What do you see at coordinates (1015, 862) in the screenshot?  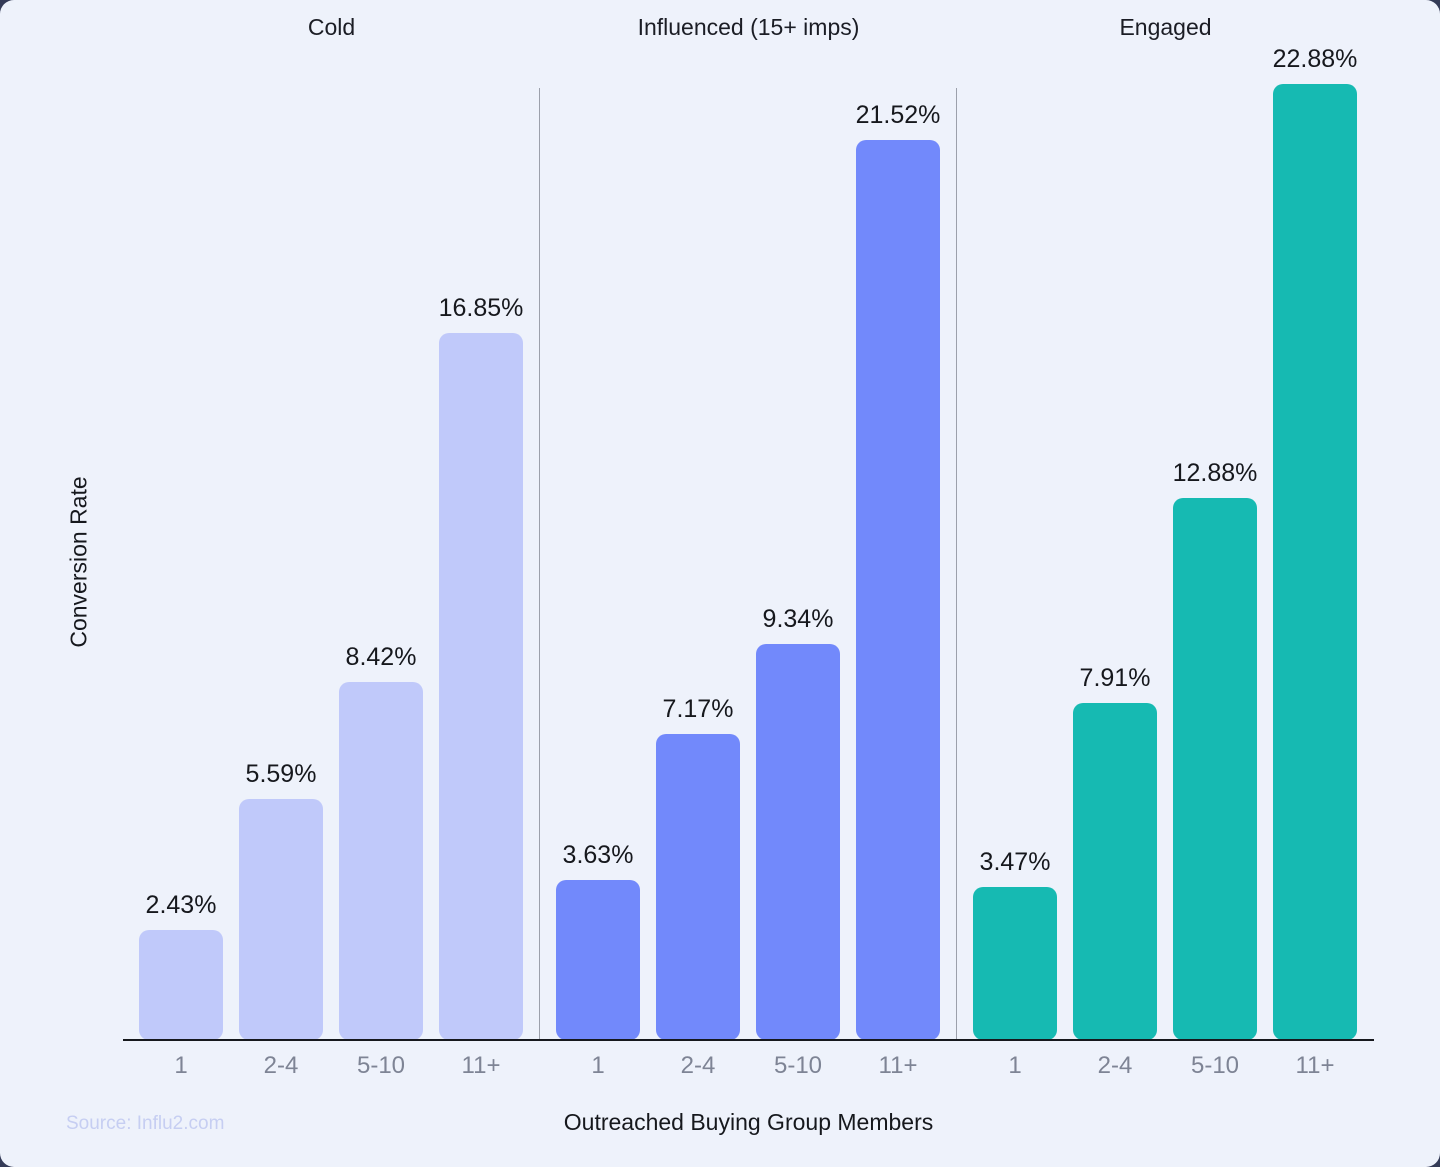 I see `bar-value-label: 3.47%` at bounding box center [1015, 862].